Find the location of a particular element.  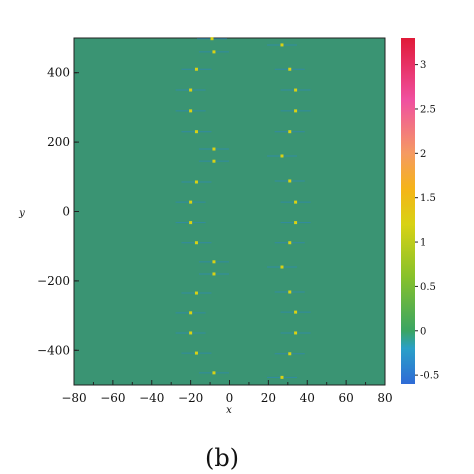

colorbar-tick-label: 2 is located at coordinates (423, 154).